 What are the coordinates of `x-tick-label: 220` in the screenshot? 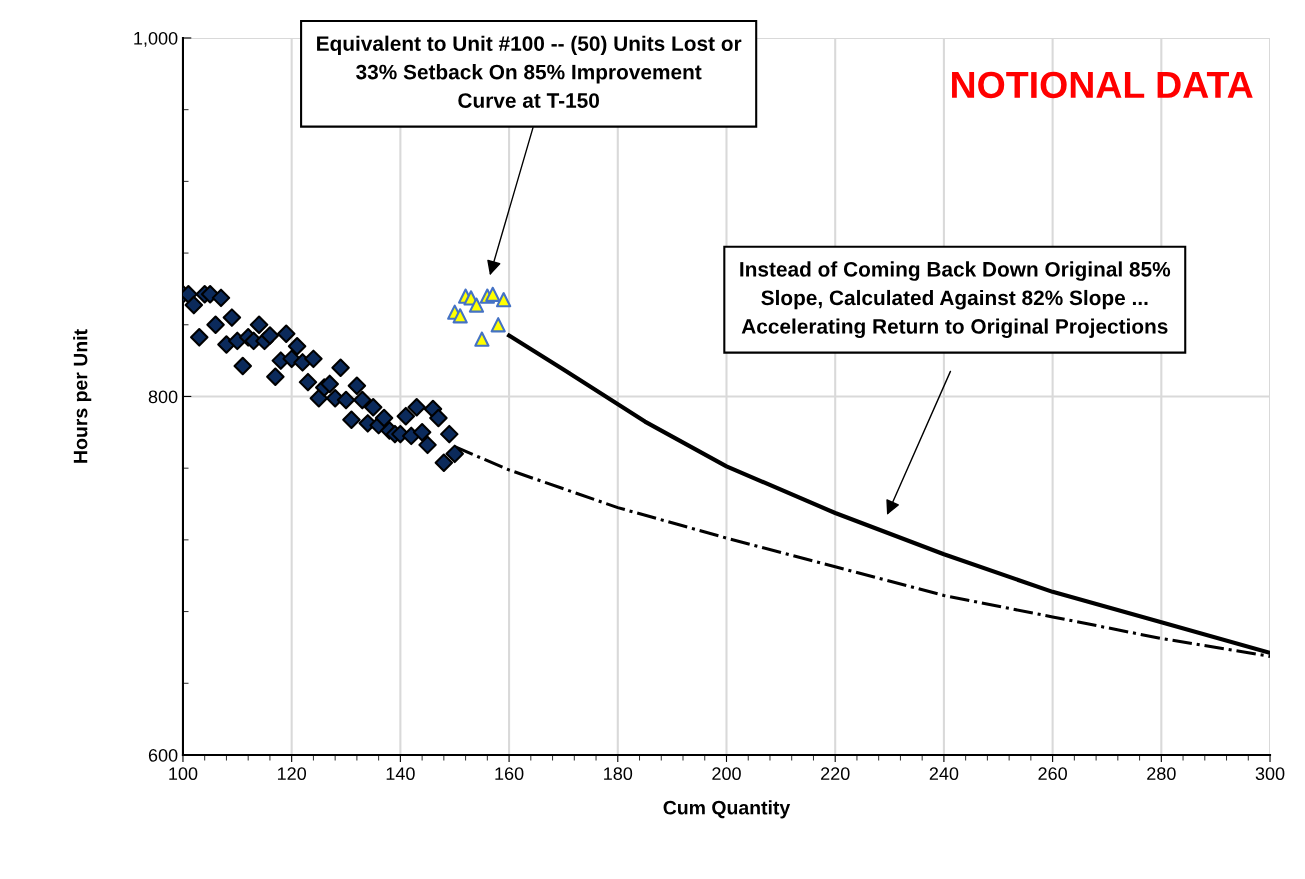 It's located at (835, 774).